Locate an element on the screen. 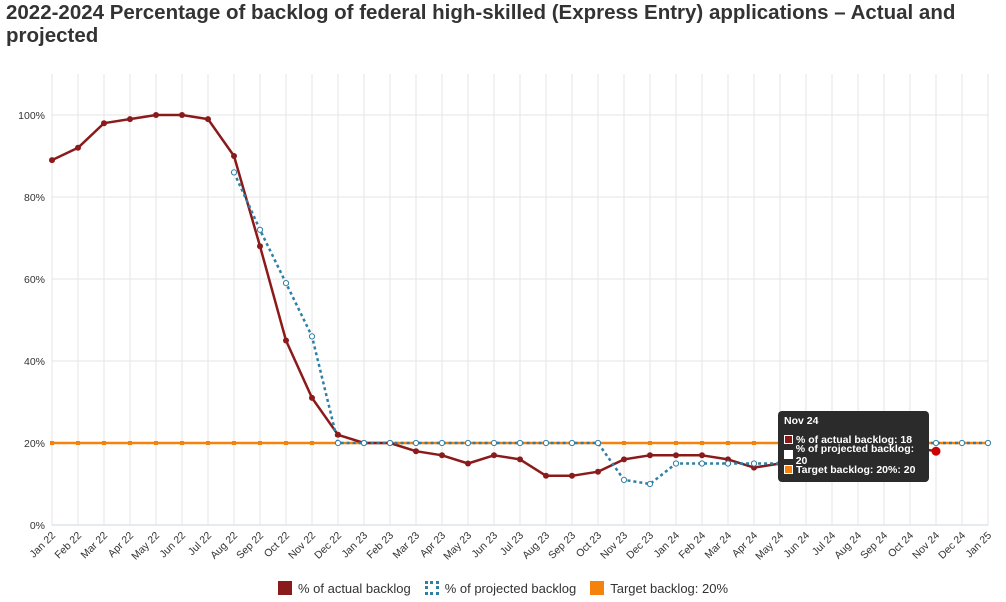 The image size is (1006, 602). x-tick-label: May 24 is located at coordinates (769, 546).